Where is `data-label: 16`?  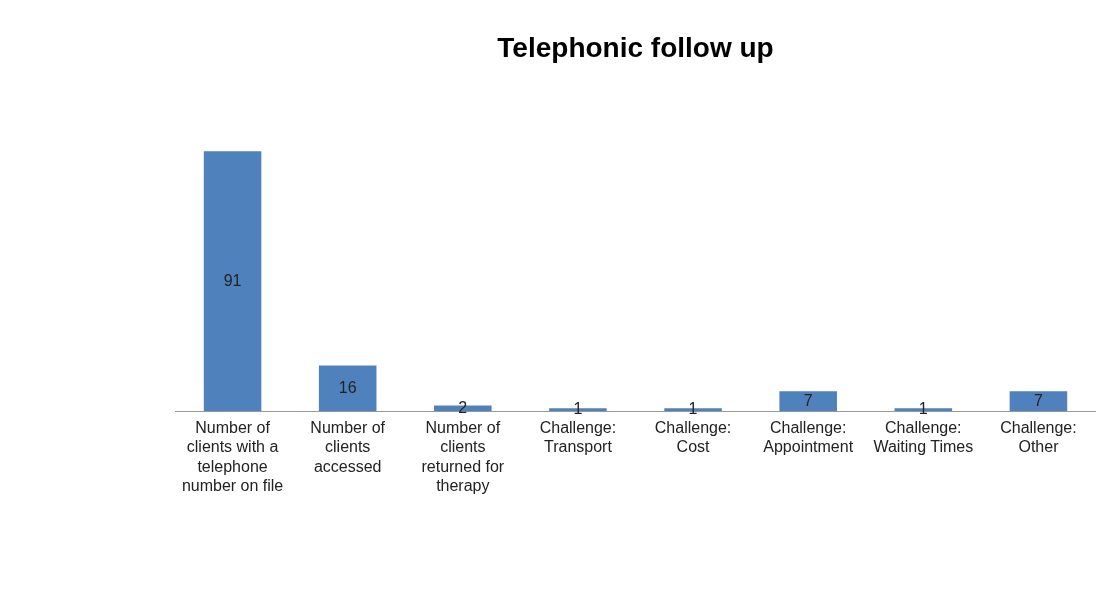
data-label: 16 is located at coordinates (347, 387).